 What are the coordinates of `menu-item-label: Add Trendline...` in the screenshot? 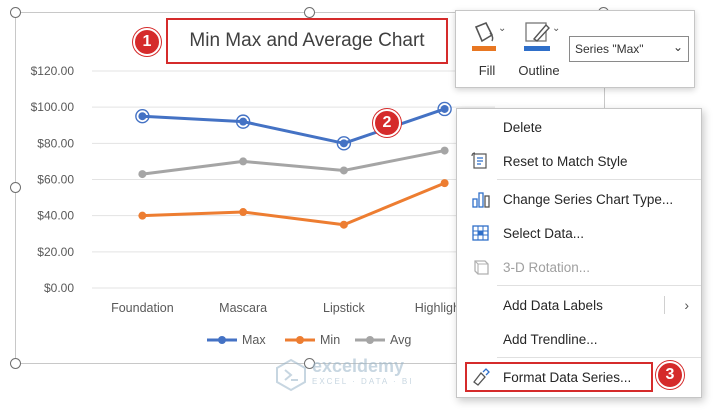 It's located at (550, 339).